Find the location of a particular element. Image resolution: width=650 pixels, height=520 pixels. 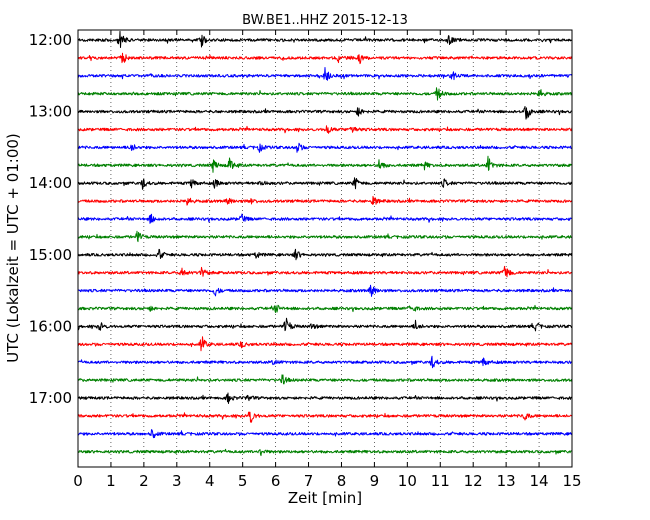

y-axis-label: UTC (Lokalzeit = UTC + 01:00) is located at coordinates (13, 248).